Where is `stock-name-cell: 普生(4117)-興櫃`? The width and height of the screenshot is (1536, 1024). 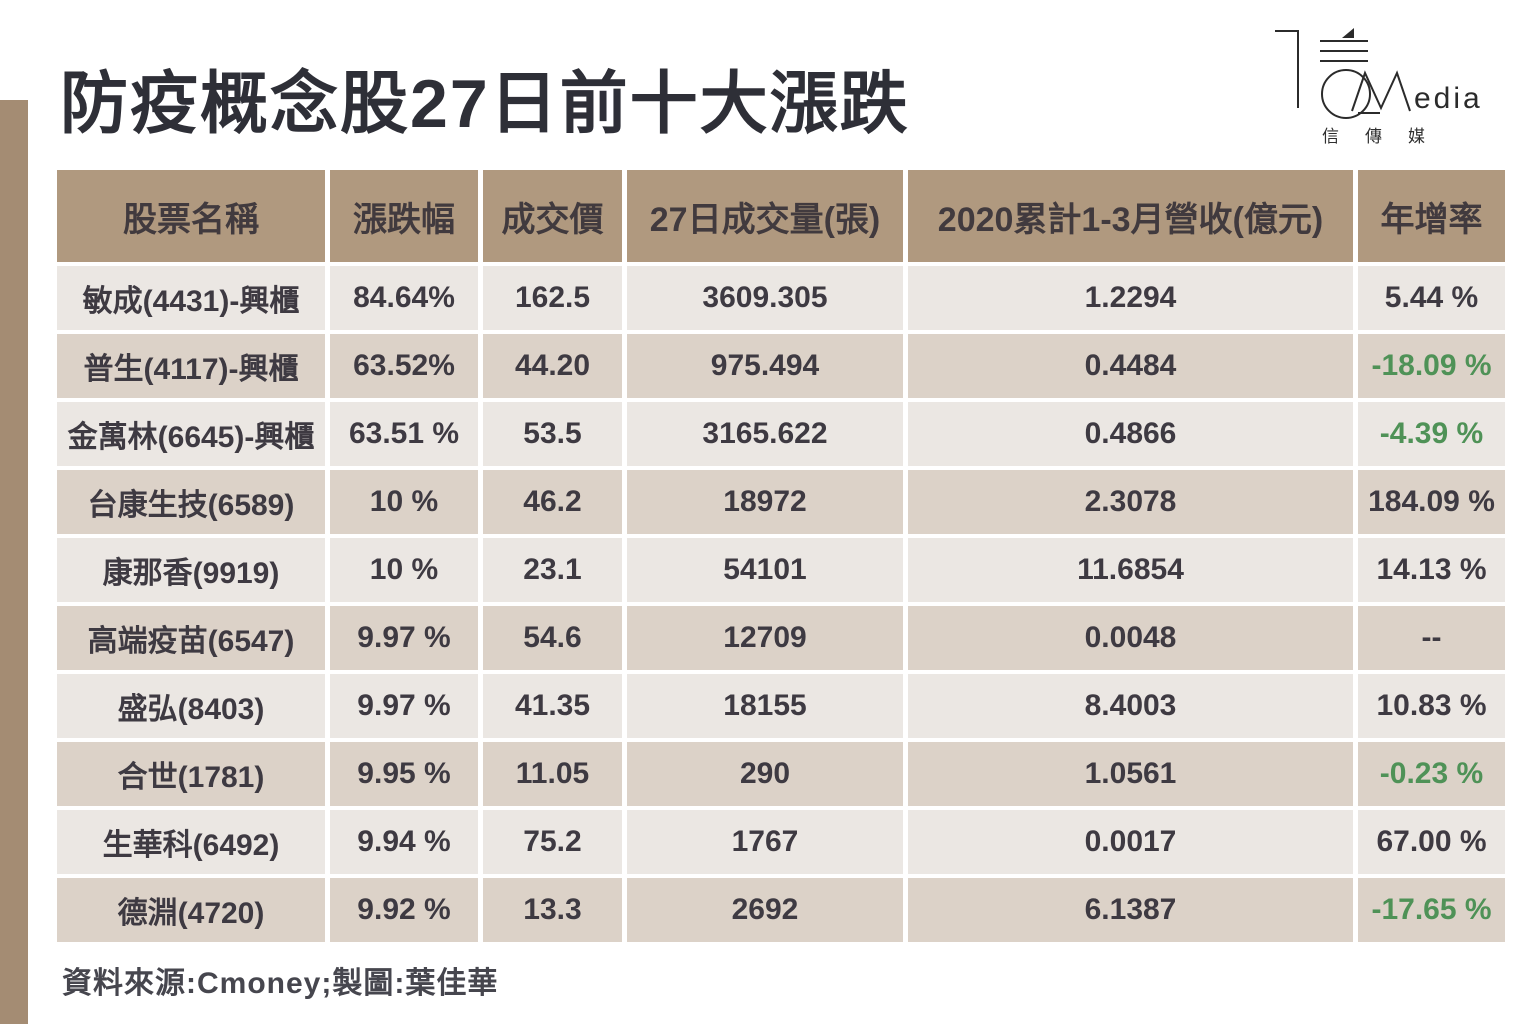
stock-name-cell: 普生(4117)-興櫃 is located at coordinates (191, 366).